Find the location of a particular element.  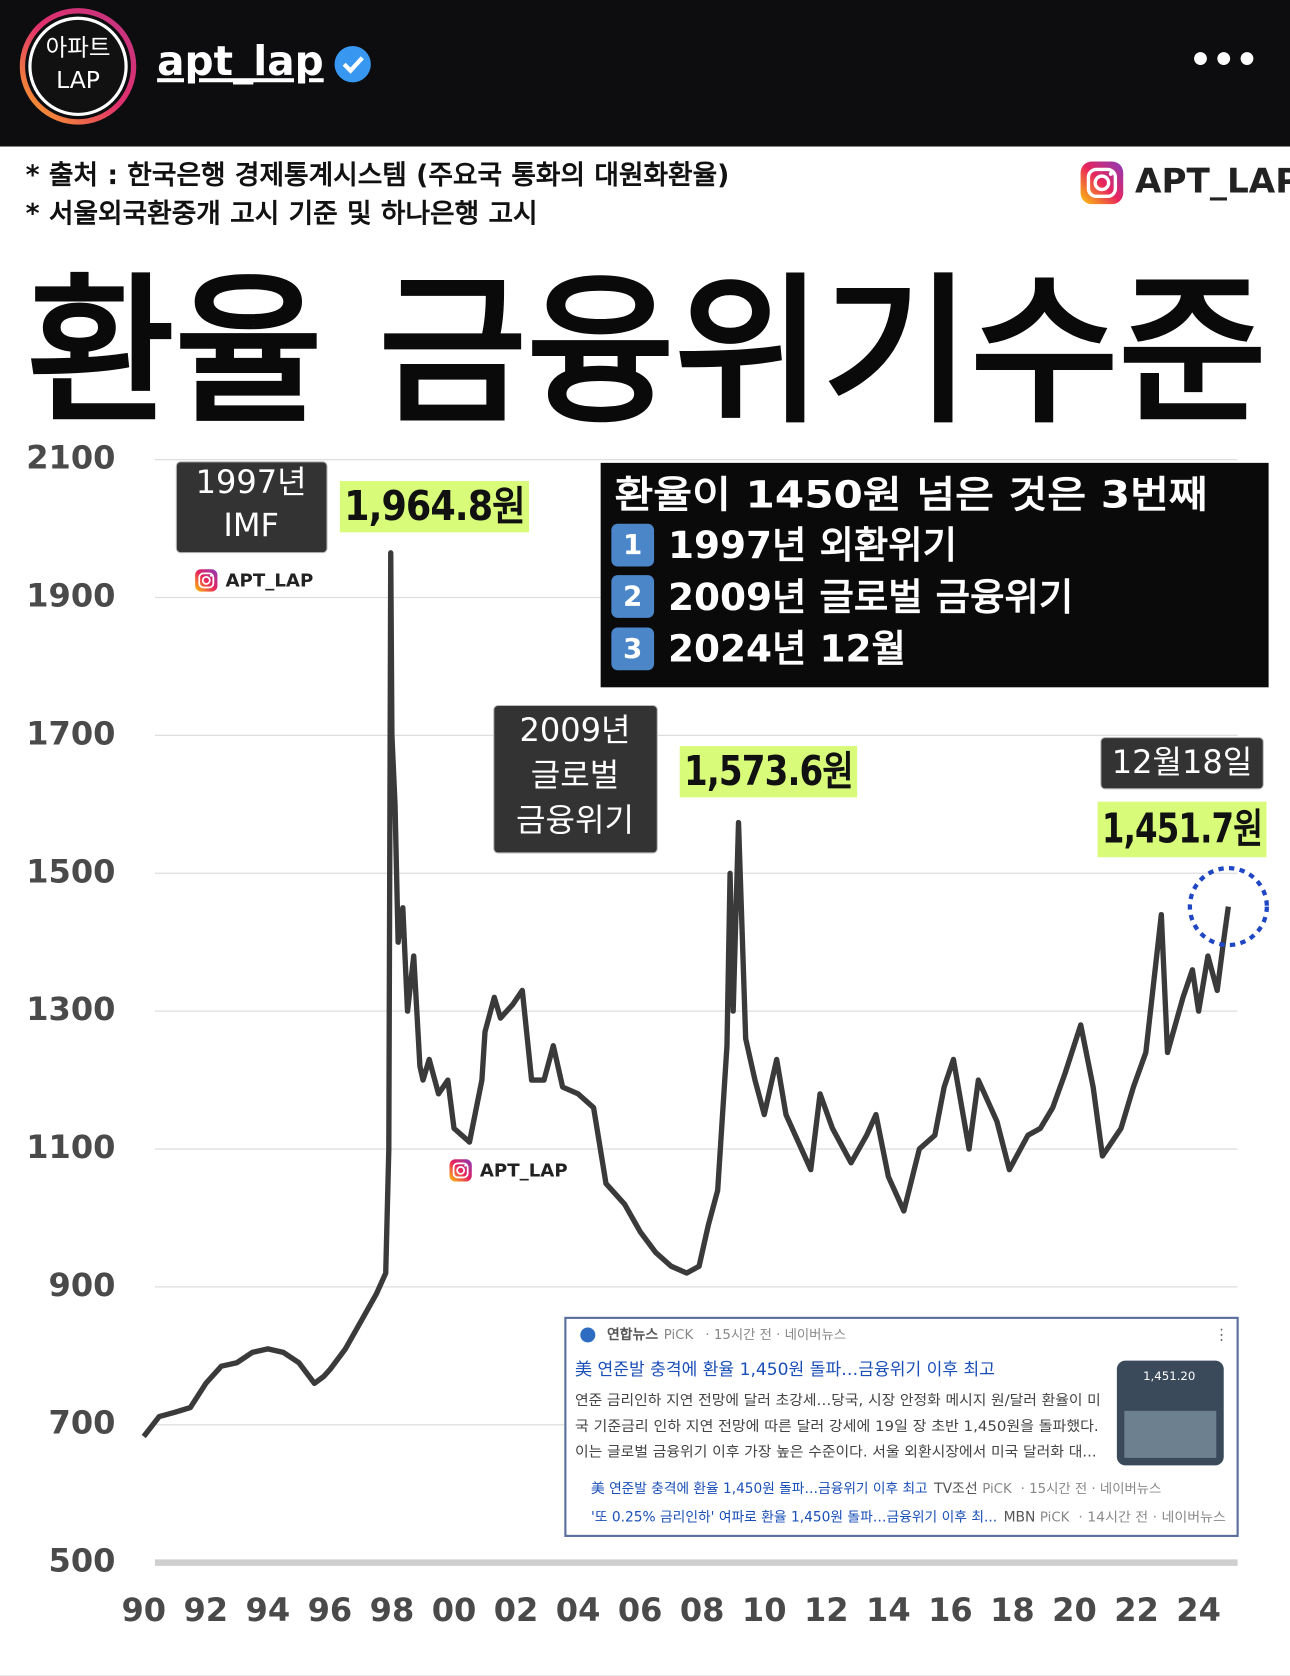

annotation: 2009년 글로벌 금융위기 is located at coordinates (575, 779).